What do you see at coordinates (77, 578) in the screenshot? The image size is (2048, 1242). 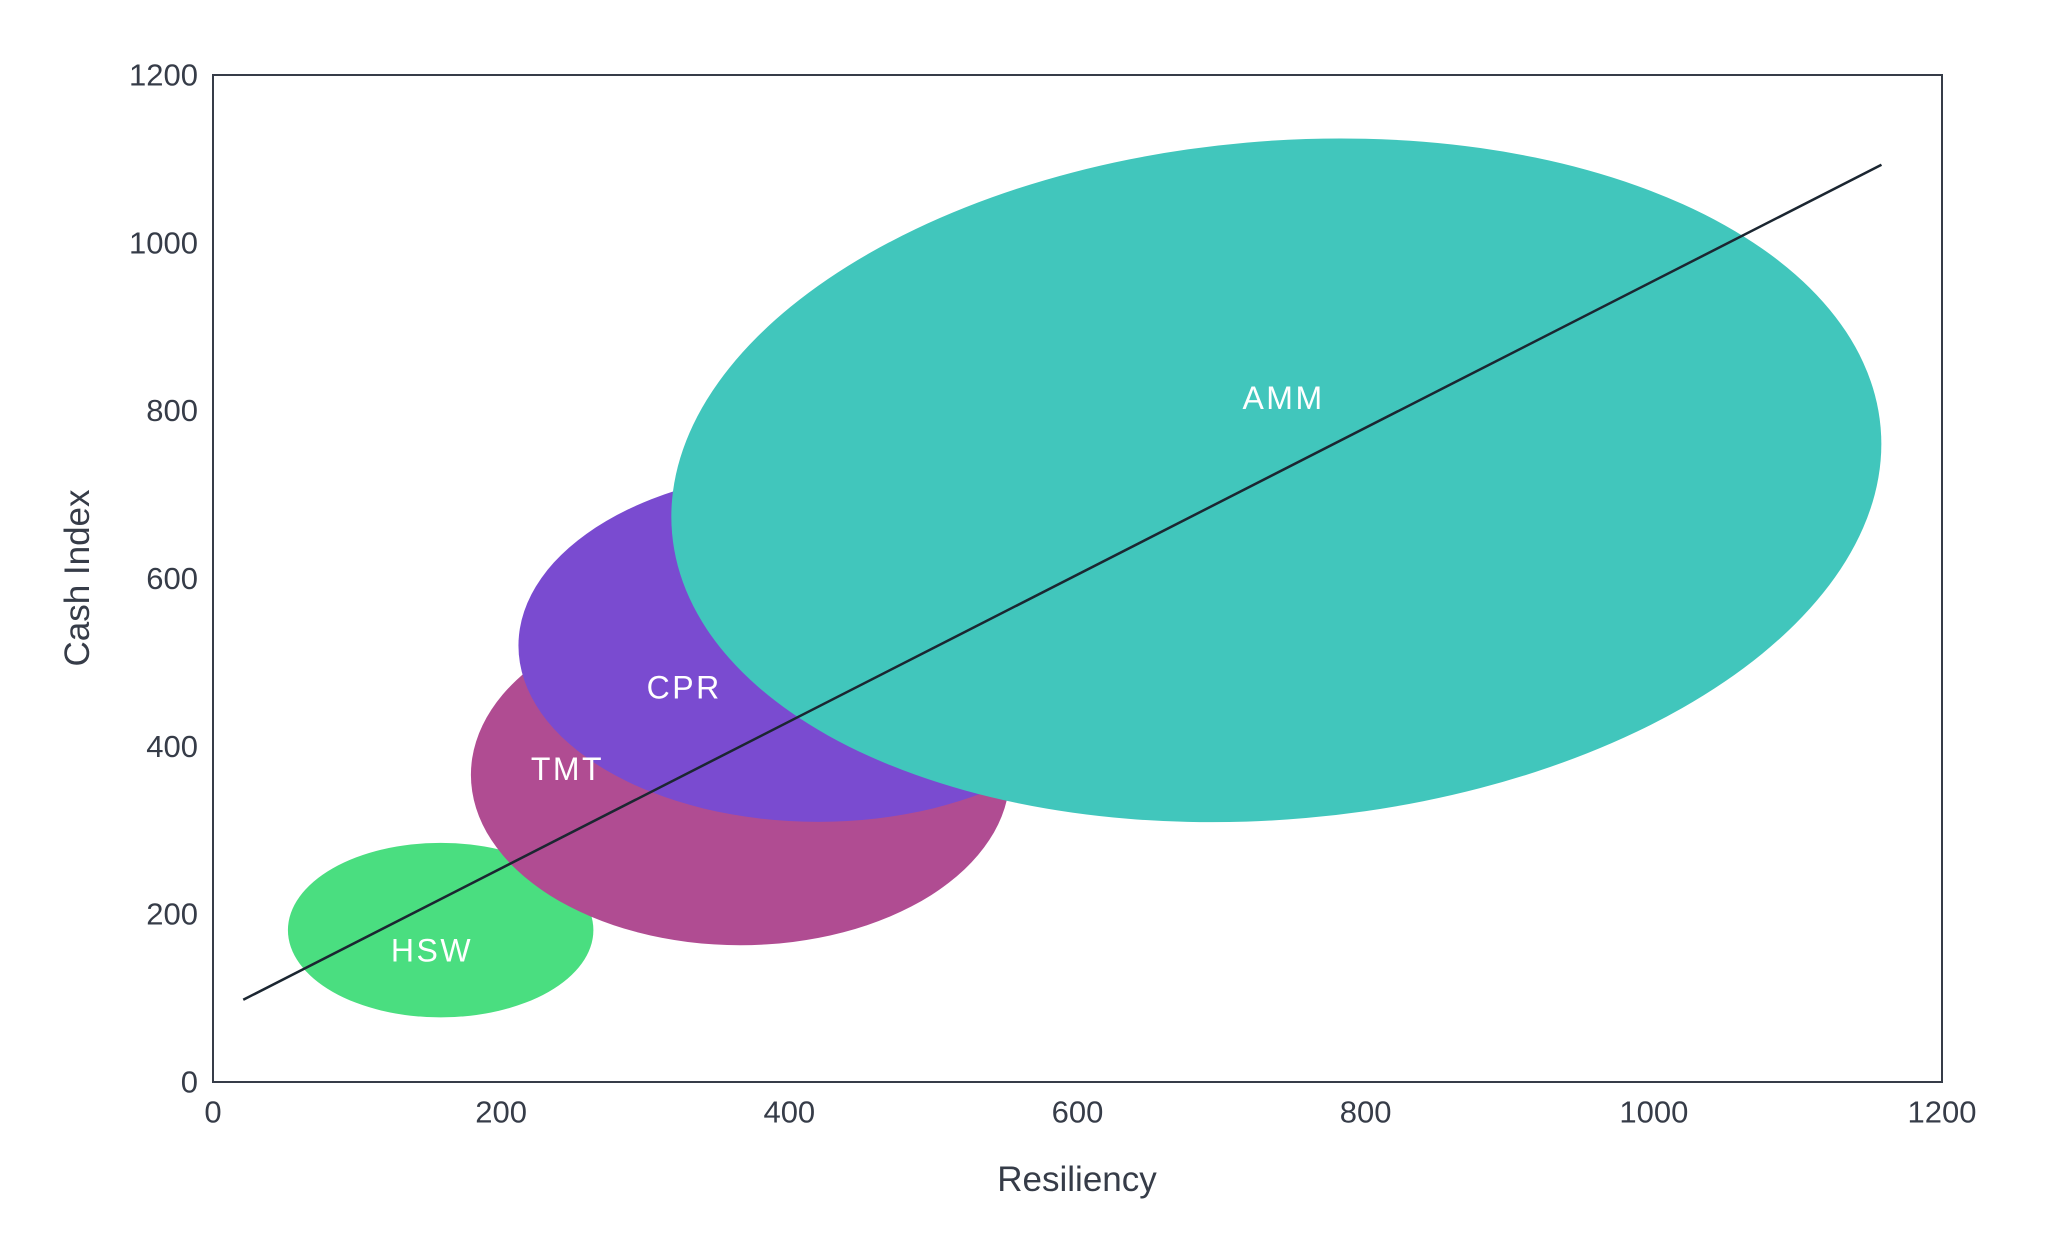 I see `y-axis-title: Cash Index` at bounding box center [77, 578].